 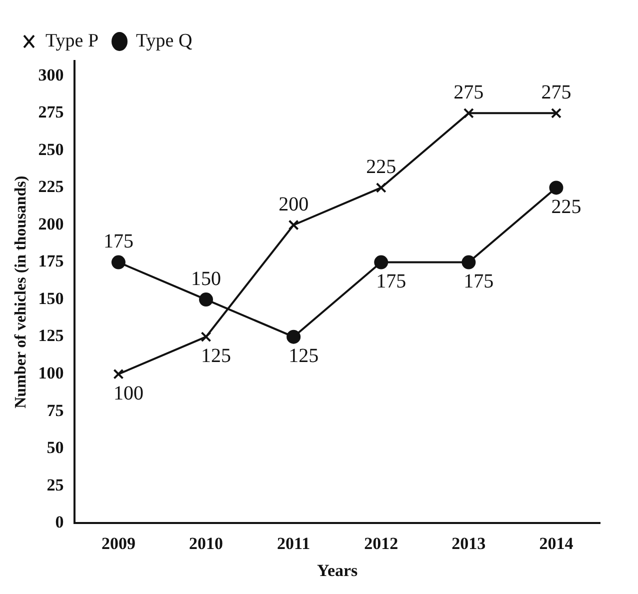 I want to click on data-label: 200, so click(x=293, y=204).